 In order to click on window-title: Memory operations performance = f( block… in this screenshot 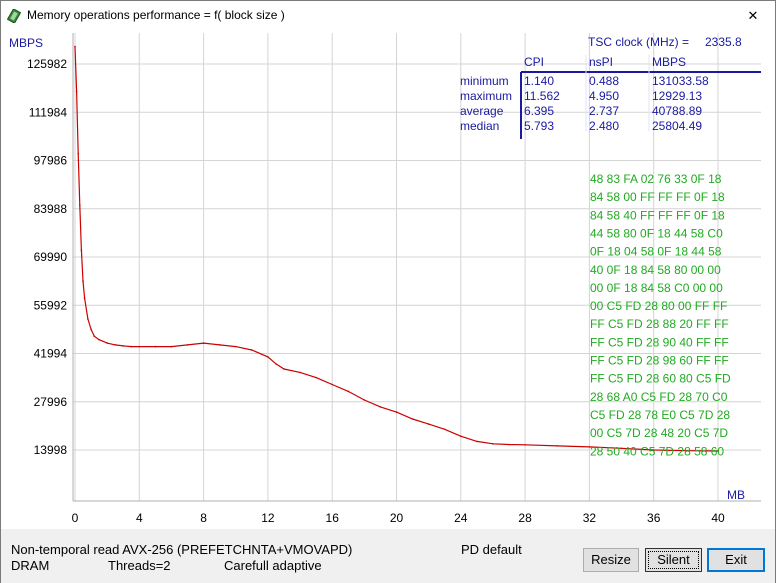, I will do `click(156, 15)`.